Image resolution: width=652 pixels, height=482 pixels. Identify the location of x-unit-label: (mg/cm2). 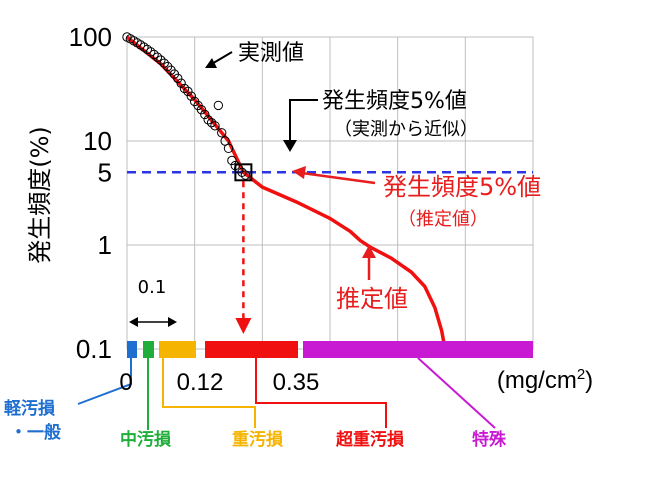
(545, 380).